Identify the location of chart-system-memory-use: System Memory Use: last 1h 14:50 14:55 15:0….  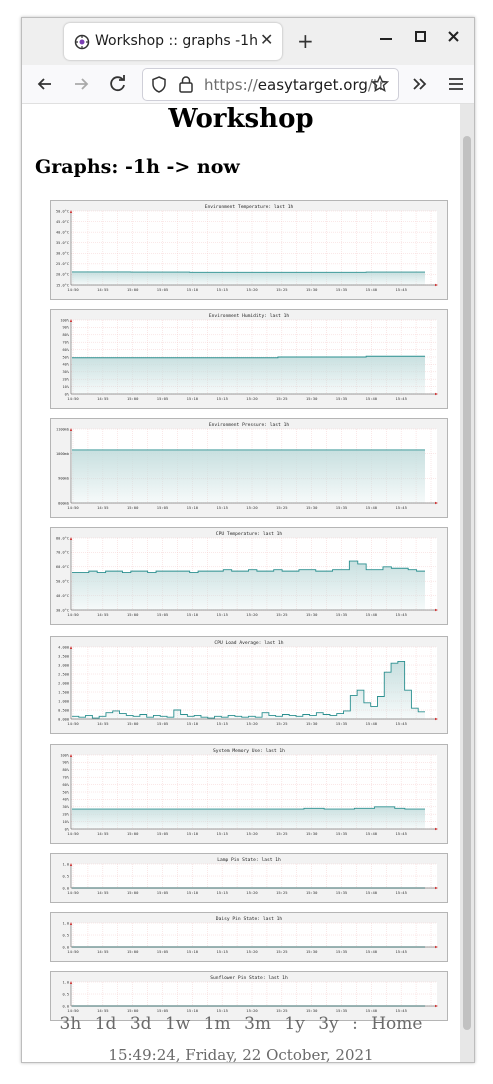
(249, 794).